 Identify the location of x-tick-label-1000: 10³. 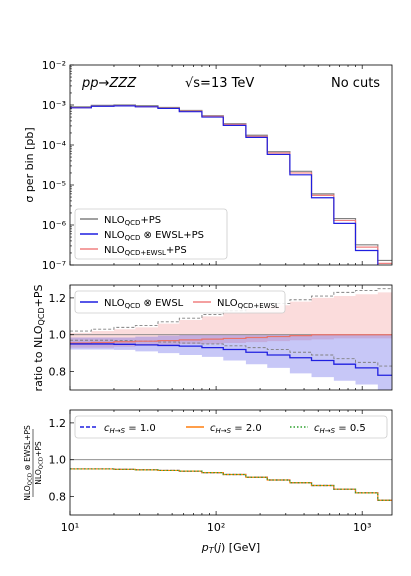
(362, 527).